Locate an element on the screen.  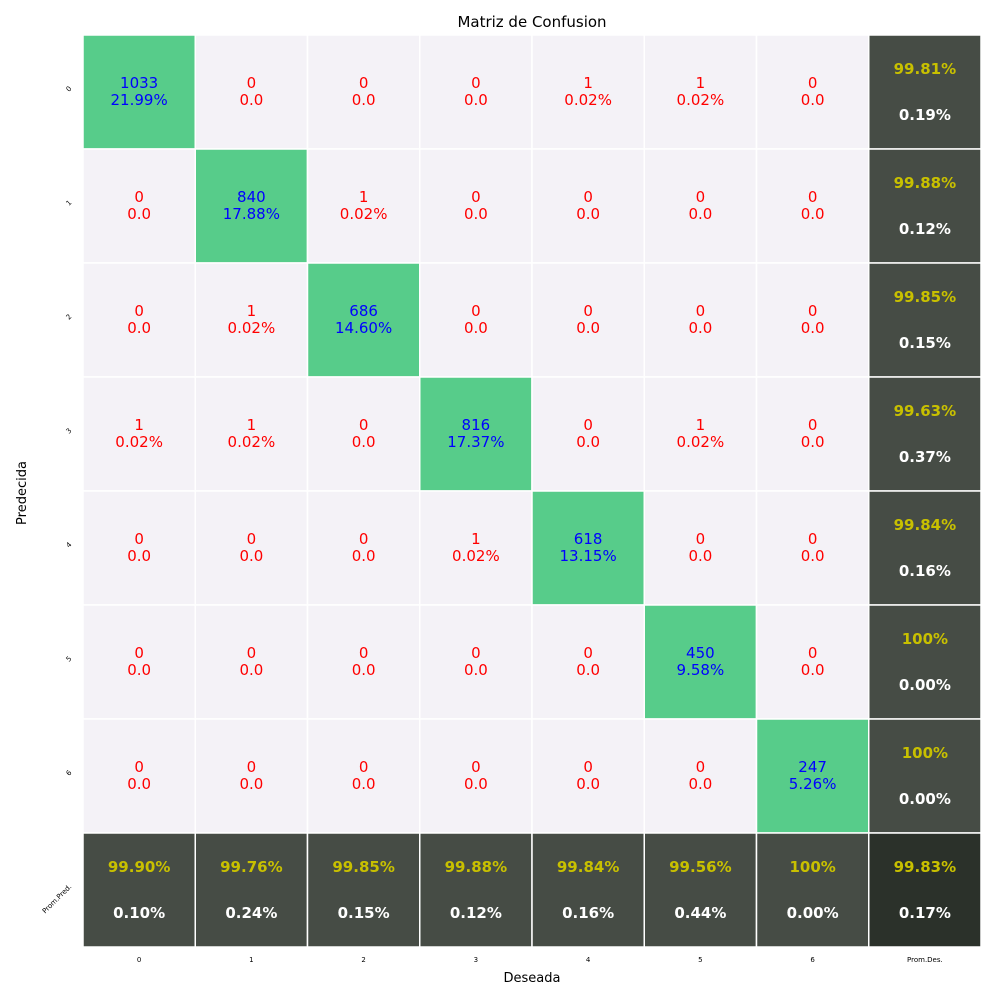
x-tick-0: 0 is located at coordinates (139, 960).